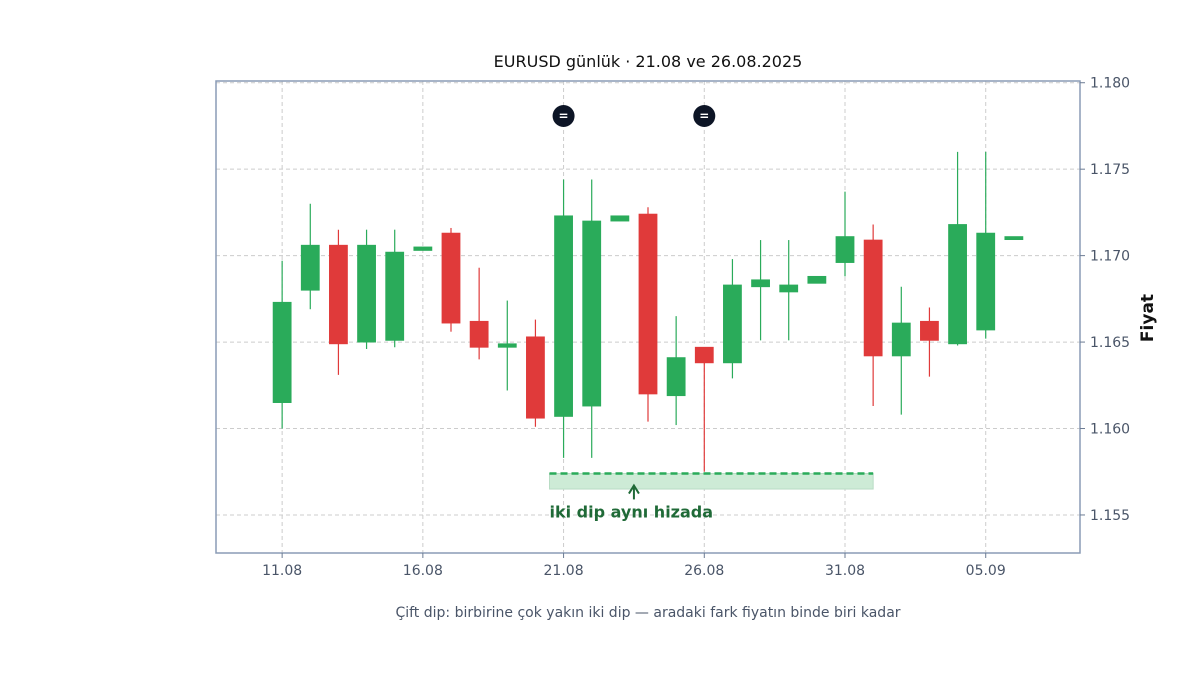  Describe the element at coordinates (282, 571) in the screenshot. I see `x-tick-label: 11.08` at that location.